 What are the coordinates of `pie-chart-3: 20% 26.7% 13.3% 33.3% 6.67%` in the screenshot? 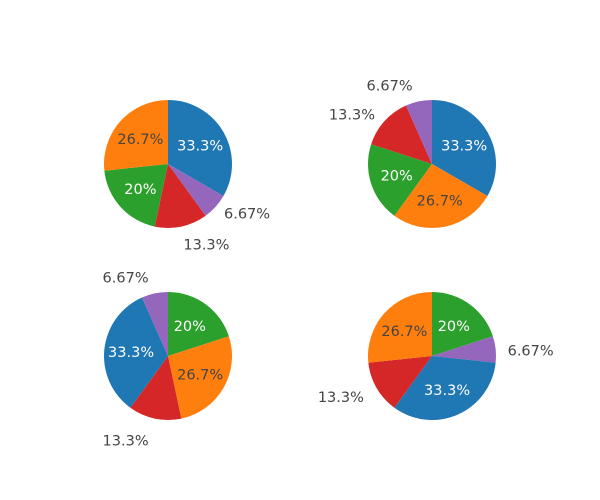 It's located at (167, 360).